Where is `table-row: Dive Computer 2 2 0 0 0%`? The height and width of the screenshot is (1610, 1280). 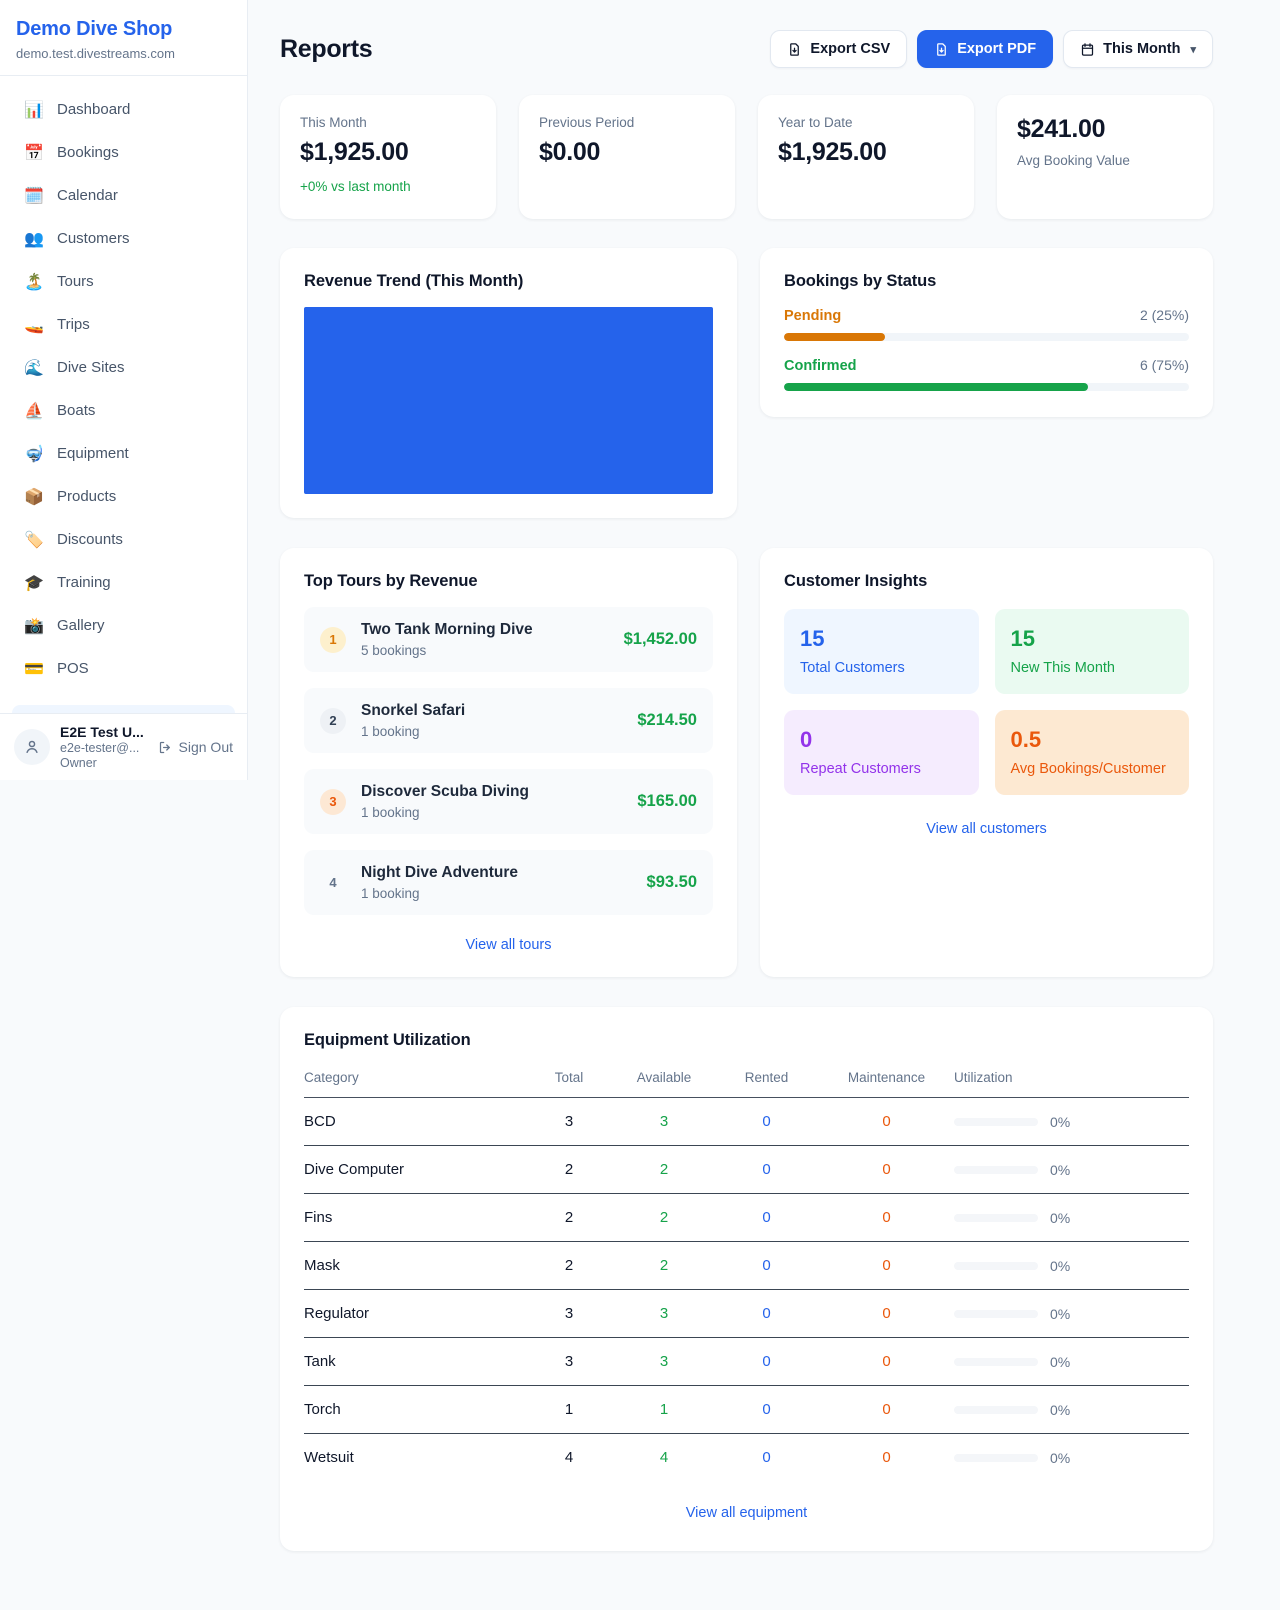 table-row: Dive Computer 2 2 0 0 0% is located at coordinates (746, 1170).